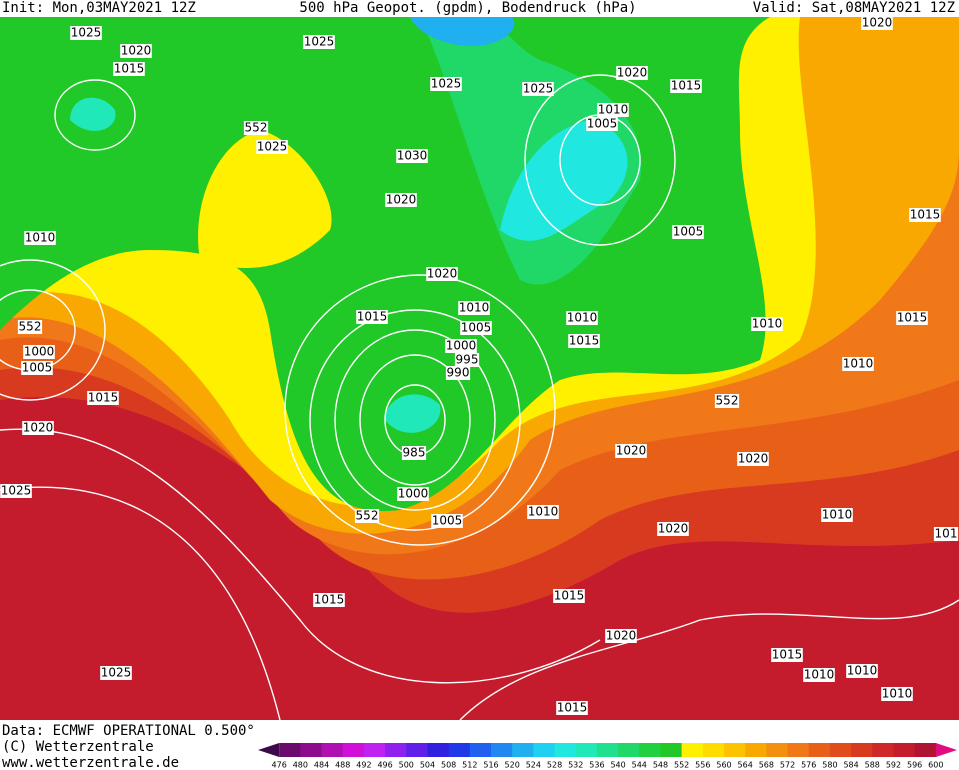 This screenshot has height=770, width=959. What do you see at coordinates (702, 765) in the screenshot?
I see `colorbar-label: 556` at bounding box center [702, 765].